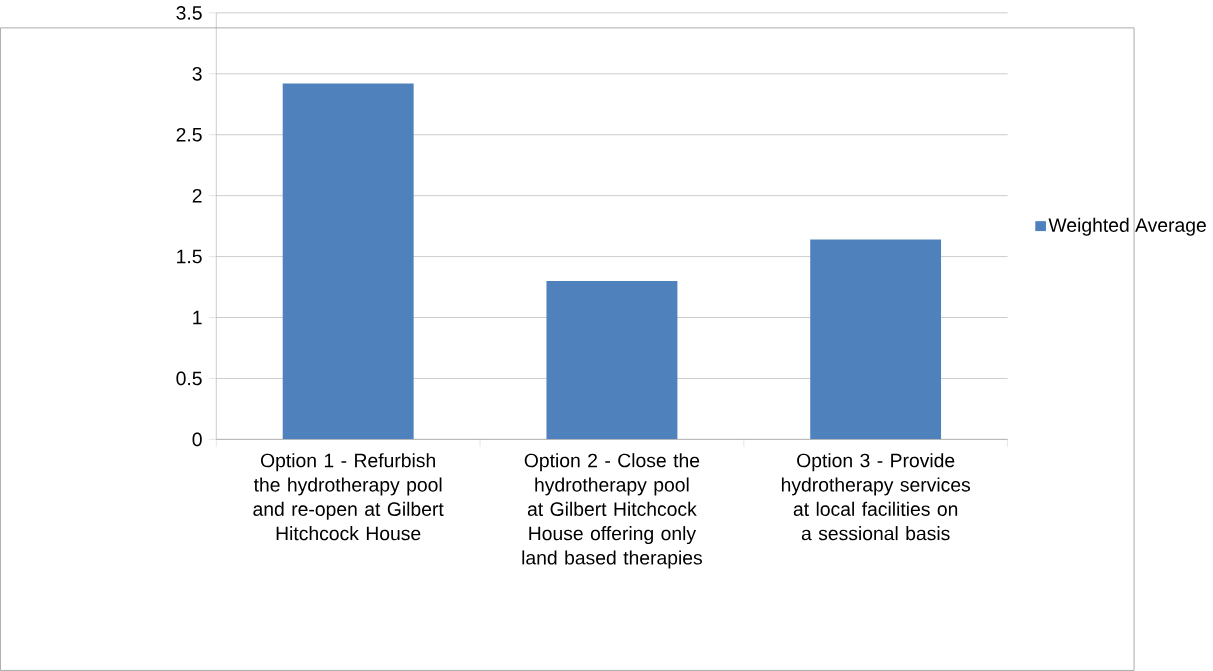  What do you see at coordinates (1127, 226) in the screenshot?
I see `legend-label: Weighted Average` at bounding box center [1127, 226].